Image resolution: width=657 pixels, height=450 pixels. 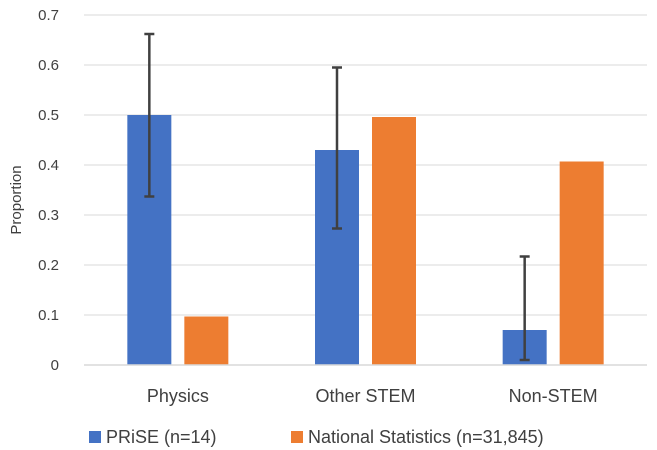 What do you see at coordinates (553, 396) in the screenshot?
I see `x-tick-label: Non-STEM` at bounding box center [553, 396].